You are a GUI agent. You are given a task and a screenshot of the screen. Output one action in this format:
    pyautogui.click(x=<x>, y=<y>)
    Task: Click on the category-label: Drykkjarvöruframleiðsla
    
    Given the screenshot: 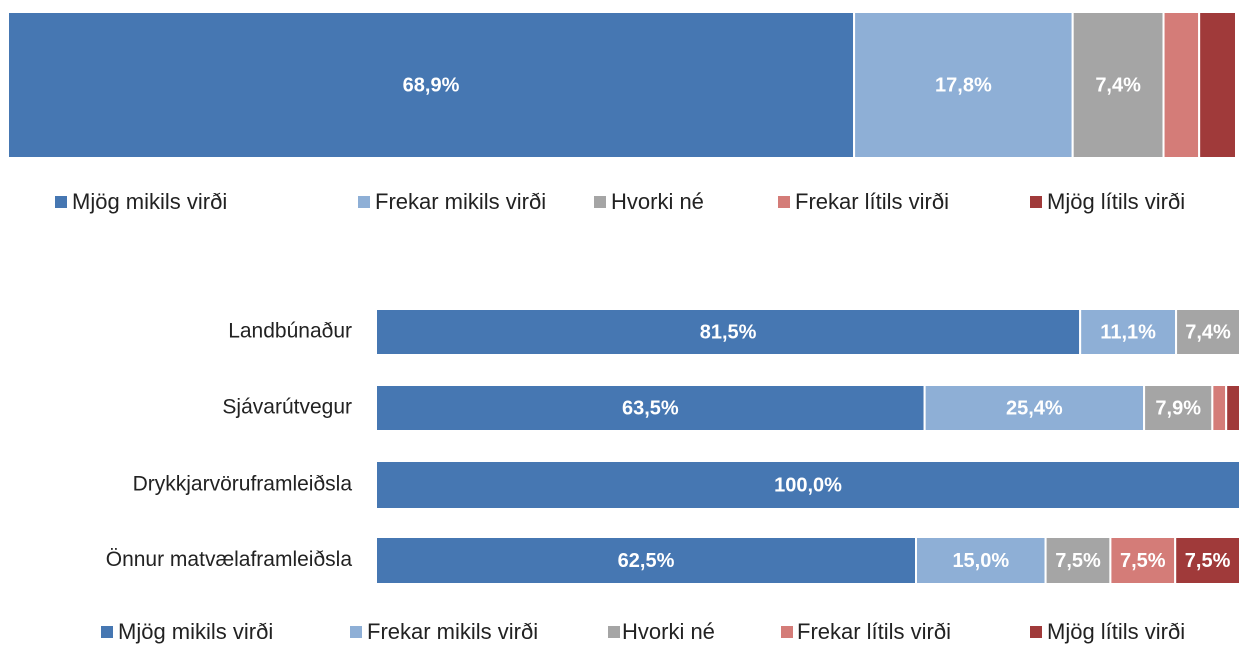 What is the action you would take?
    pyautogui.click(x=243, y=484)
    